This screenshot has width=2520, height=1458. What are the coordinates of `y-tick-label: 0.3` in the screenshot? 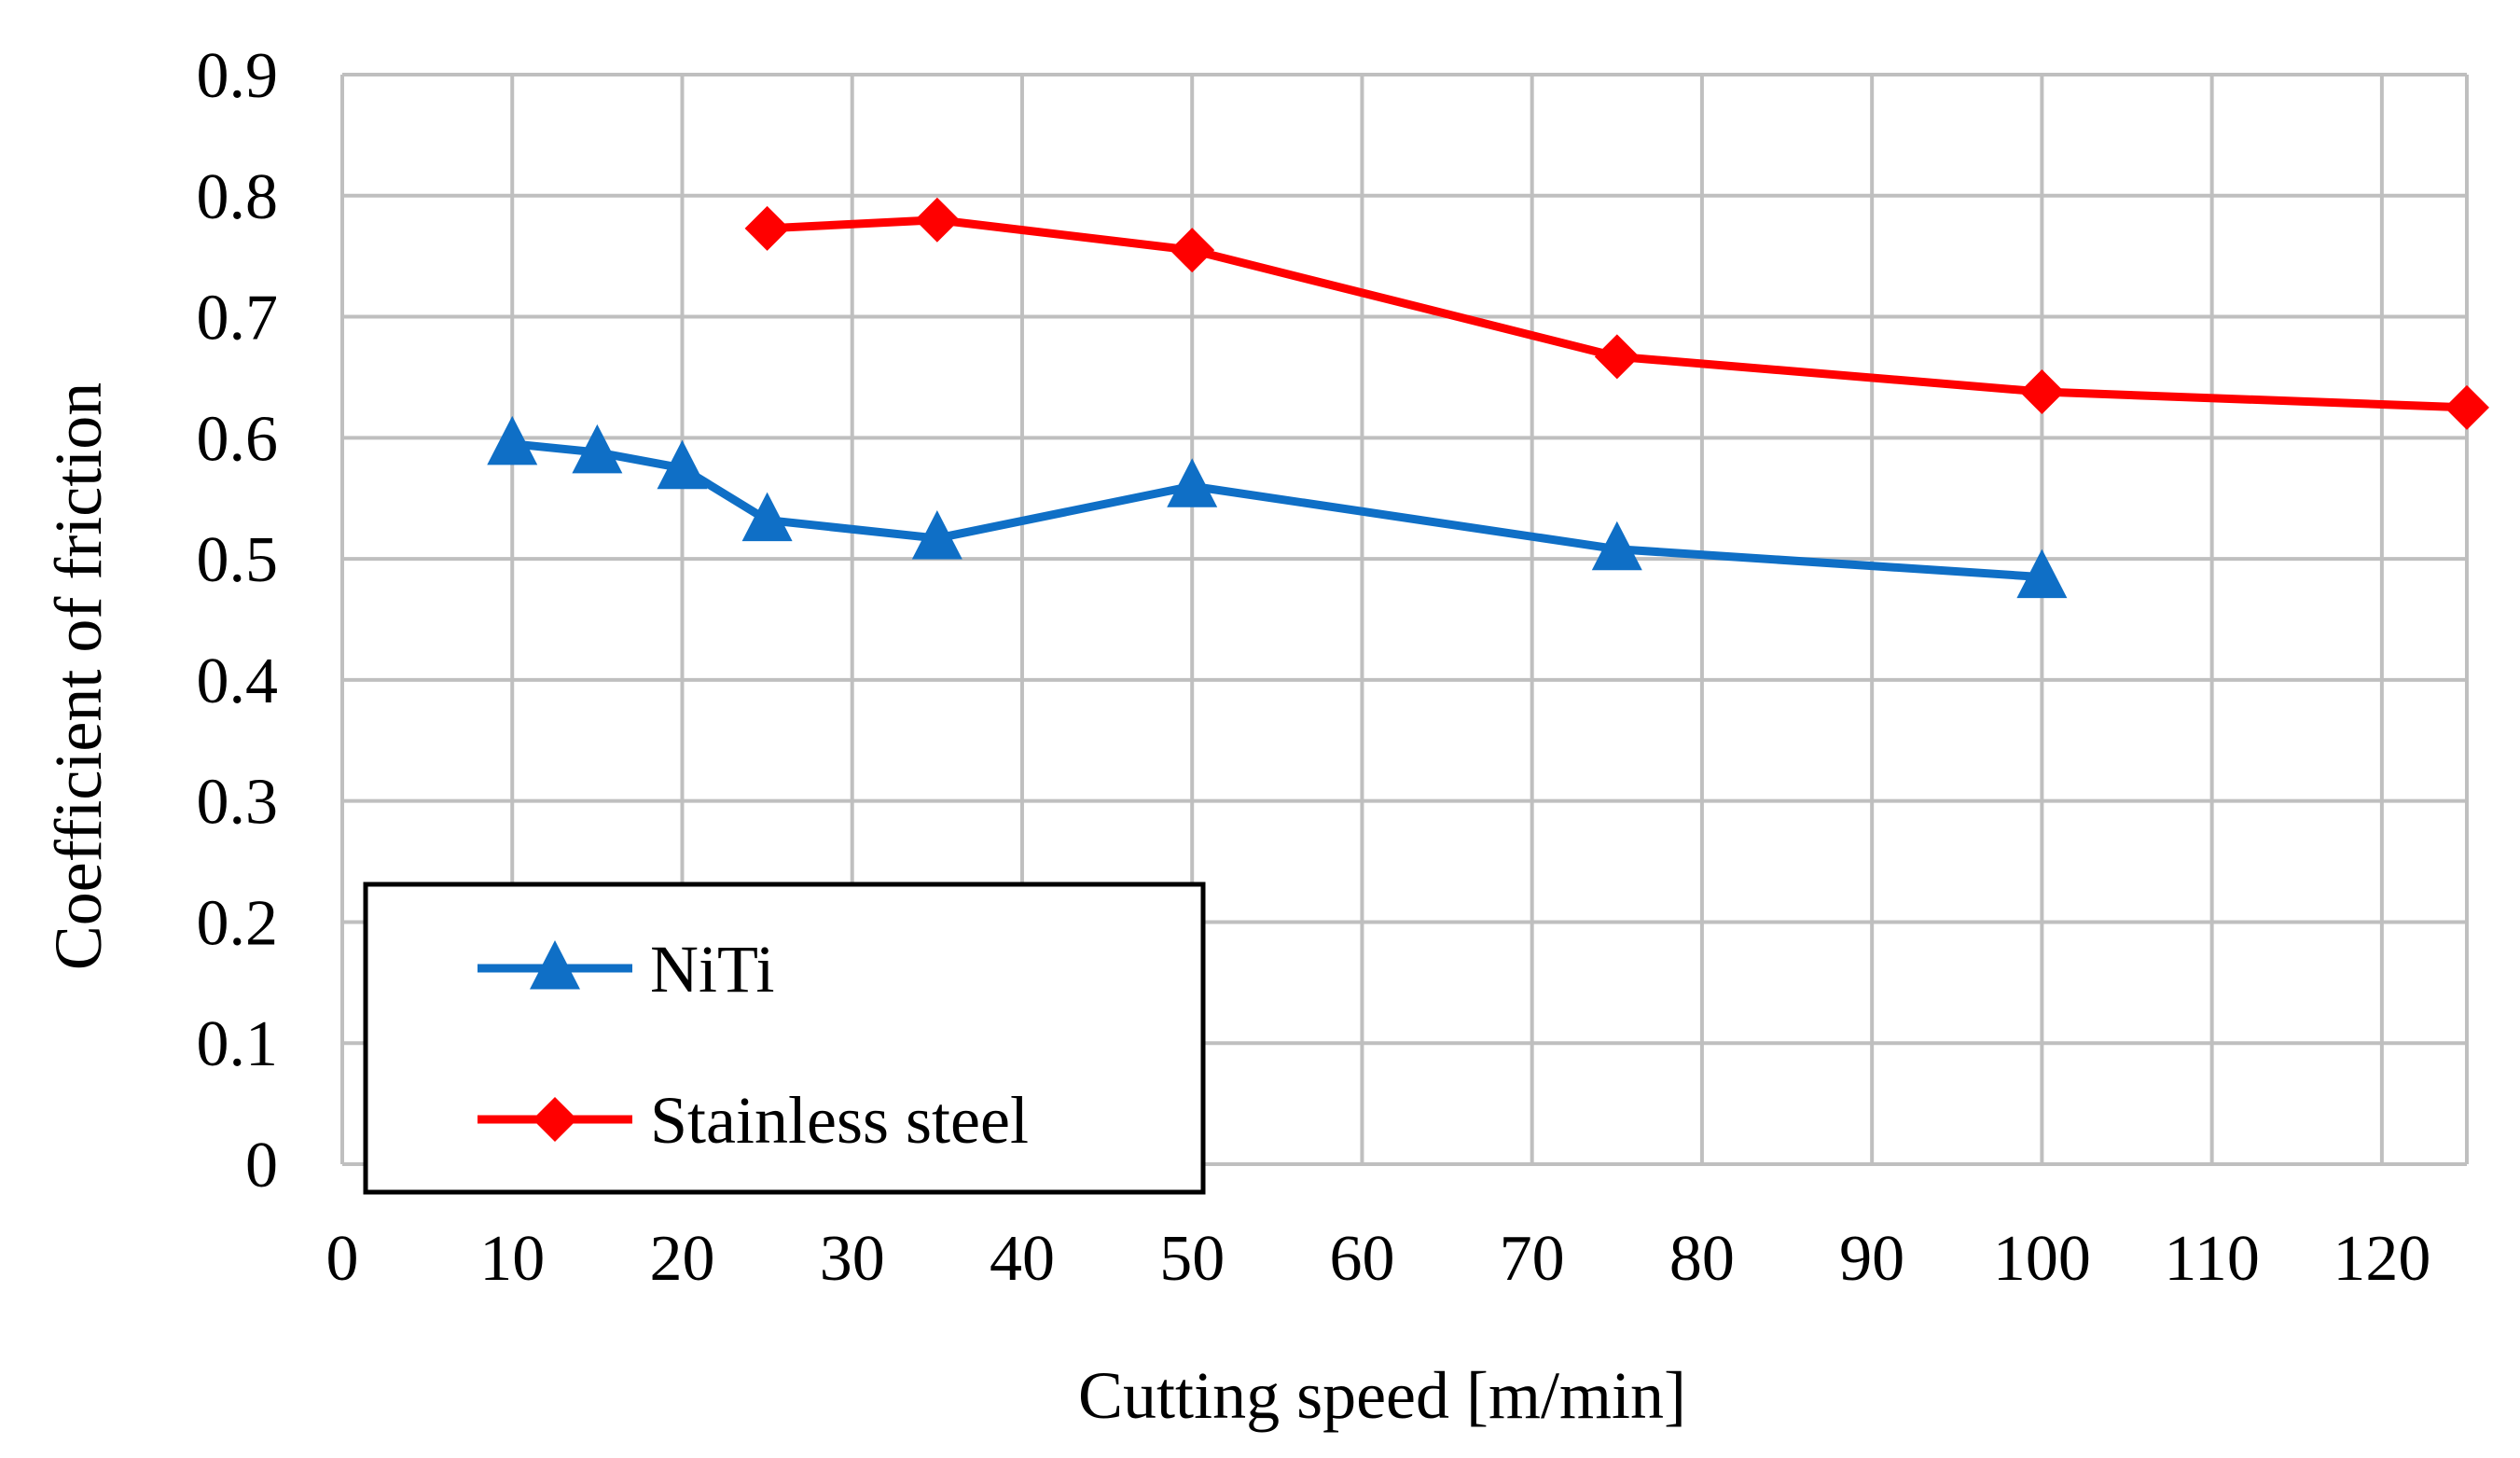 It's located at (238, 803).